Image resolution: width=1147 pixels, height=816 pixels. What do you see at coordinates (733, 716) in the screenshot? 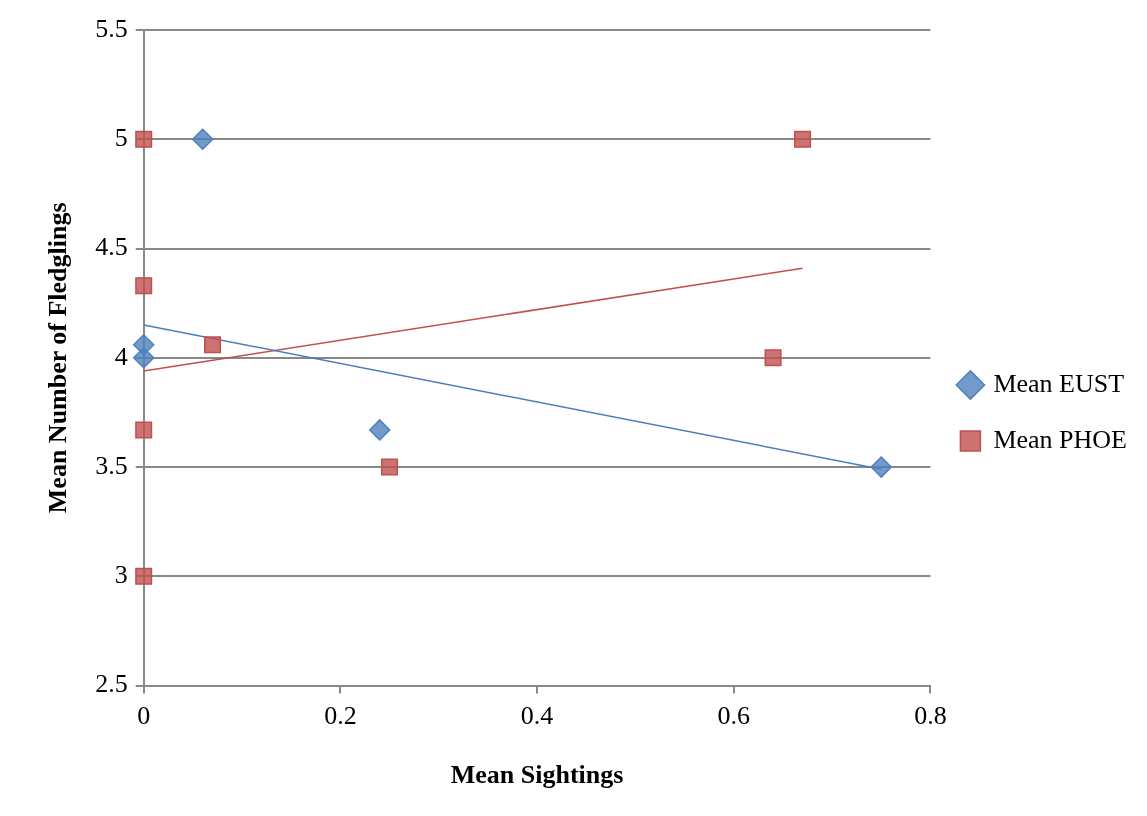
I see `x-tick-label: 0.6` at bounding box center [733, 716].